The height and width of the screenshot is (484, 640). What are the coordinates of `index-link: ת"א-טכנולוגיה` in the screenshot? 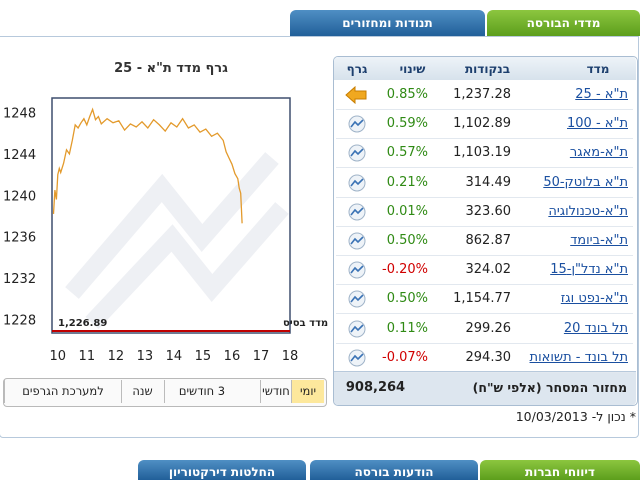 It's located at (588, 211).